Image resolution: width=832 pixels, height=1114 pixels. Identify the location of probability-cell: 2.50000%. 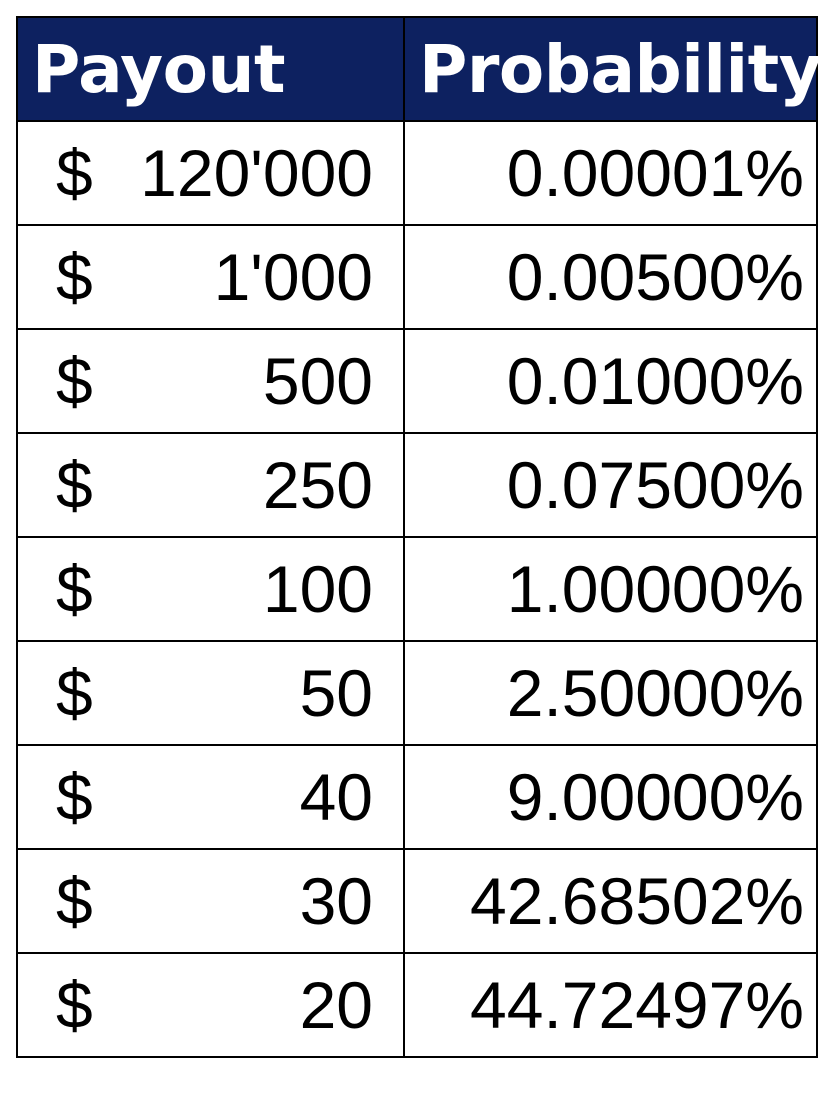
(610, 693).